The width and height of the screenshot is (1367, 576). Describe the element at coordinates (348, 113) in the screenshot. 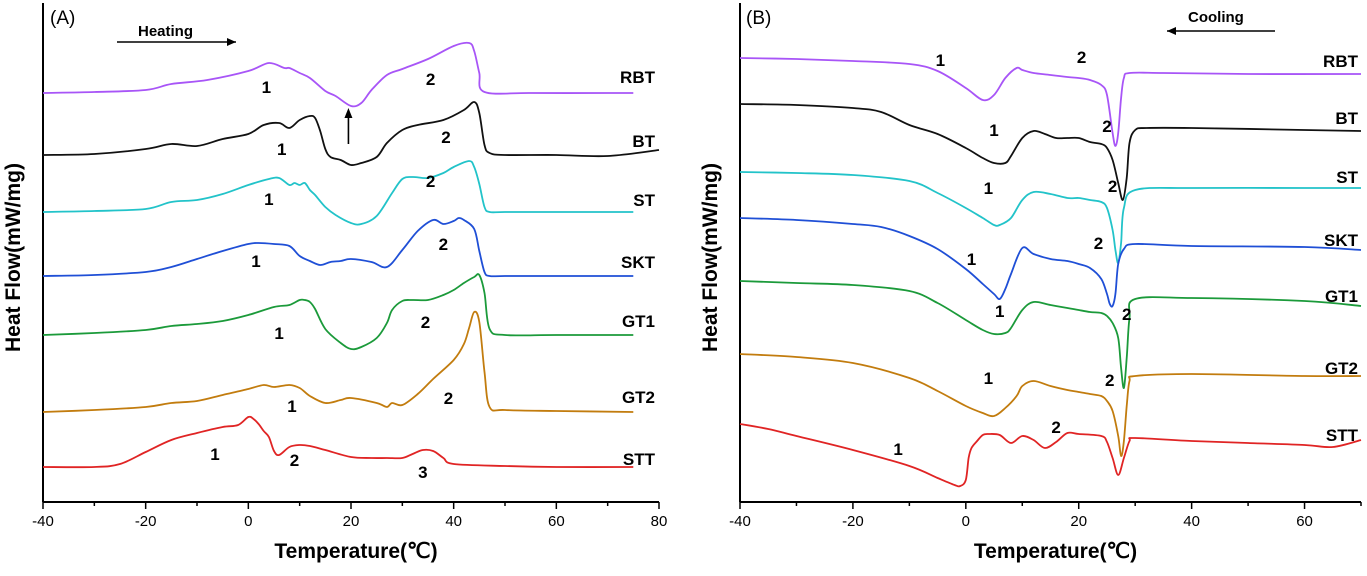

I see `annotation-arrow-head` at that location.